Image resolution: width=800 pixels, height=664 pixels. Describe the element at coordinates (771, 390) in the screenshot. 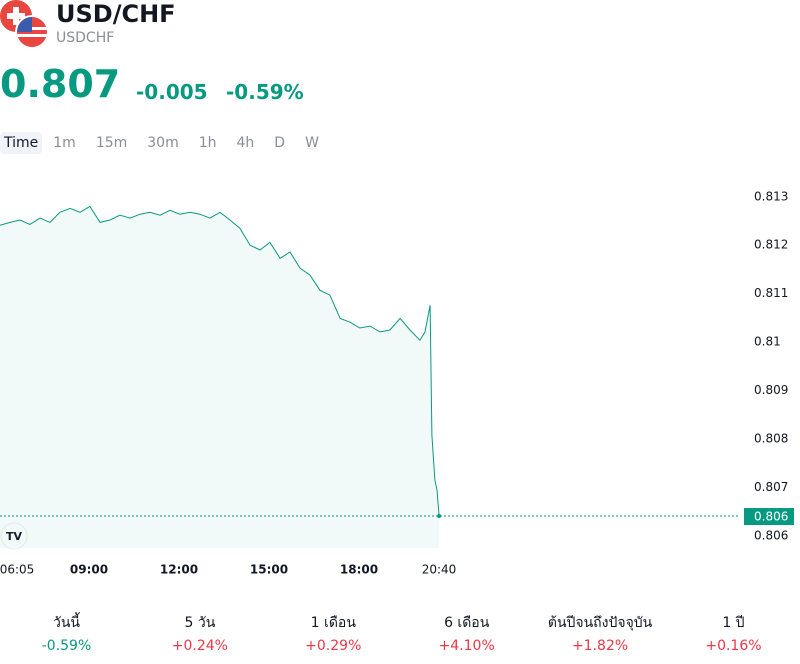

I see `y-tick-label: 0.809` at that location.